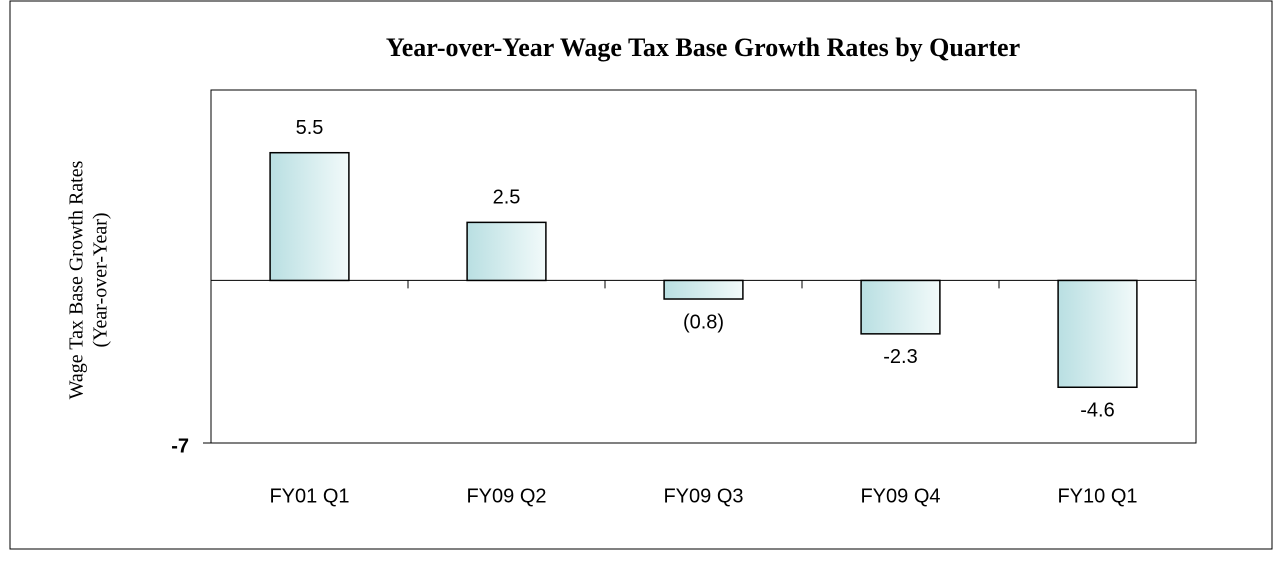 The image size is (1274, 562). Describe the element at coordinates (1097, 411) in the screenshot. I see `value-label: -4.6` at that location.